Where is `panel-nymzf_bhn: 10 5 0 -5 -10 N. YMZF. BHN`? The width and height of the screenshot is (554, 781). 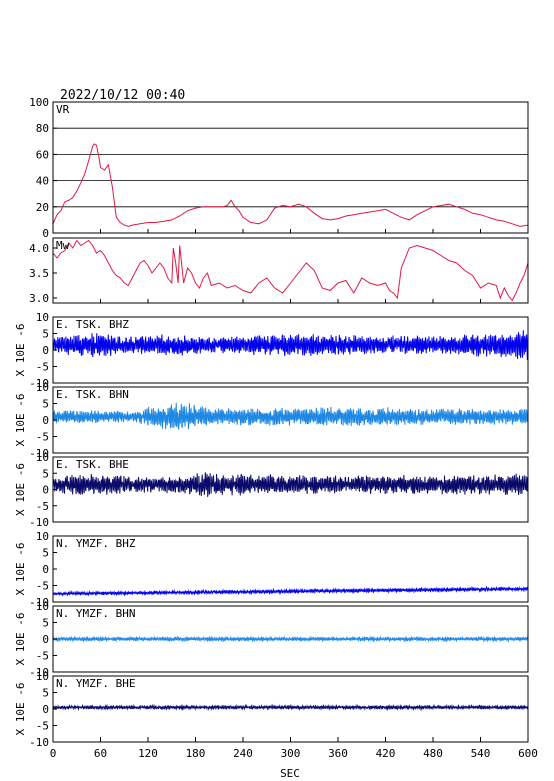 panel-nymzf_bhn: 10 5 0 -5 -10 N. YMZF. BHN is located at coordinates (279, 639).